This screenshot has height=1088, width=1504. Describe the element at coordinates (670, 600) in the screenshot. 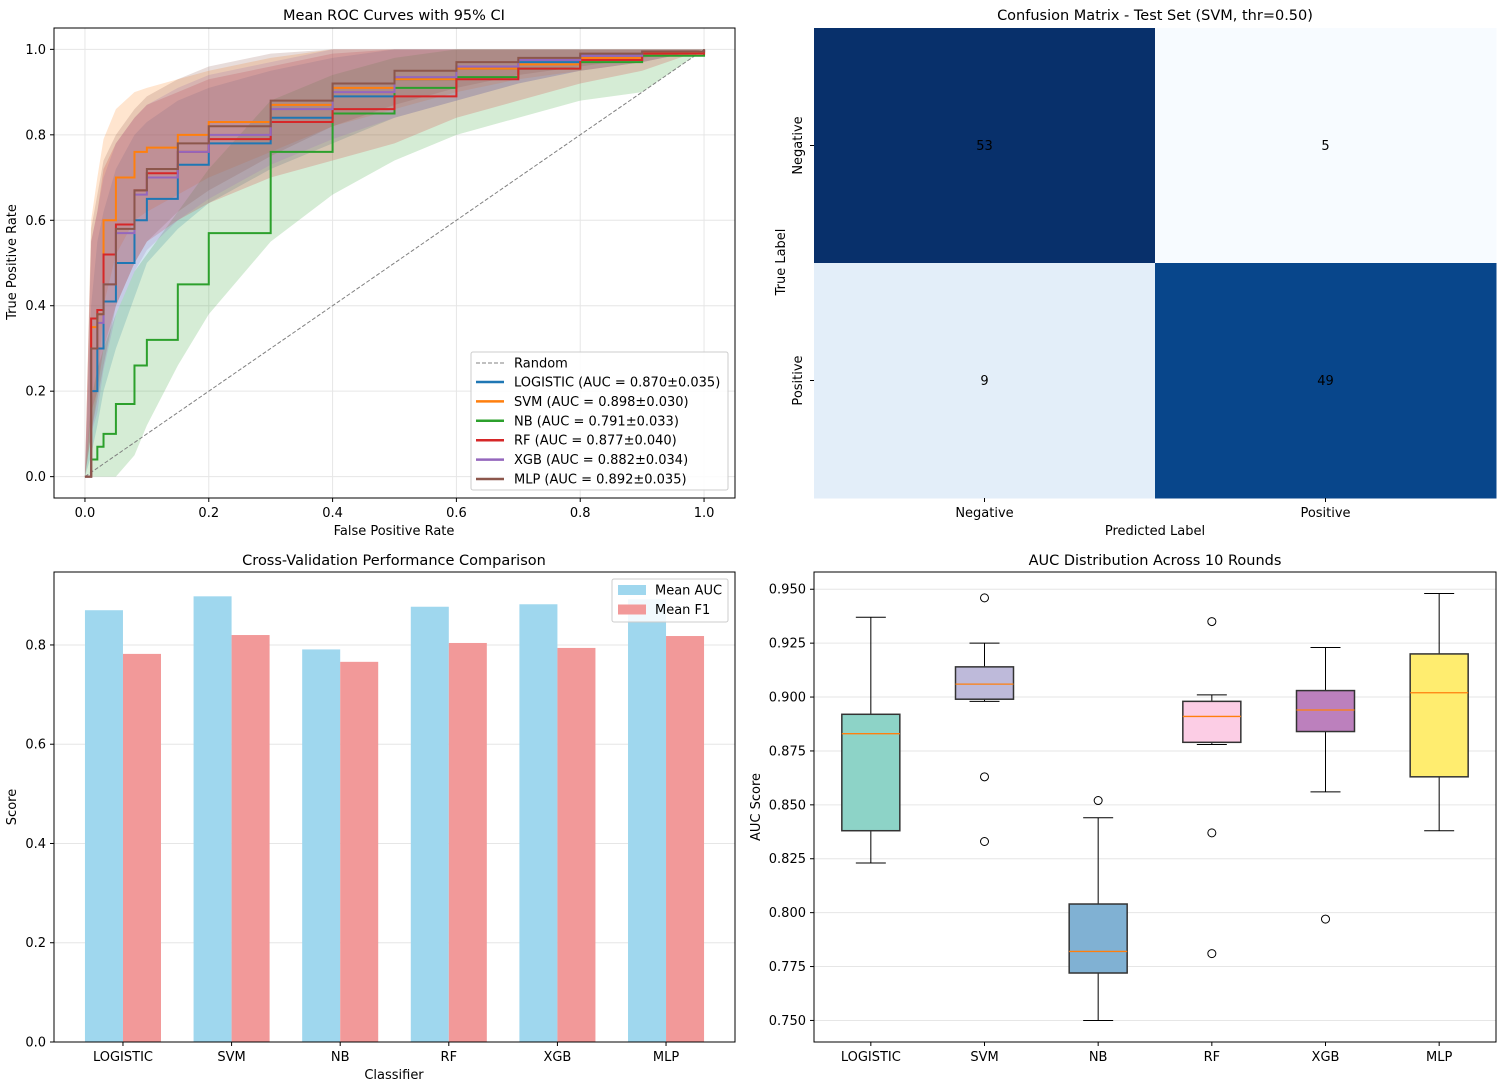

I see `legend: Mean AUC Mean F1` at that location.